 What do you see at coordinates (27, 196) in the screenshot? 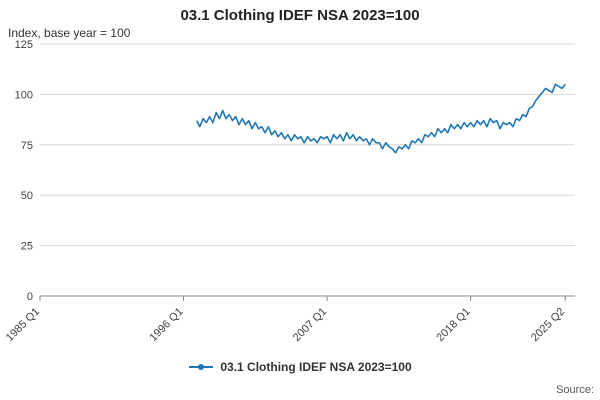
I see `y-tick-label: 50` at bounding box center [27, 196].